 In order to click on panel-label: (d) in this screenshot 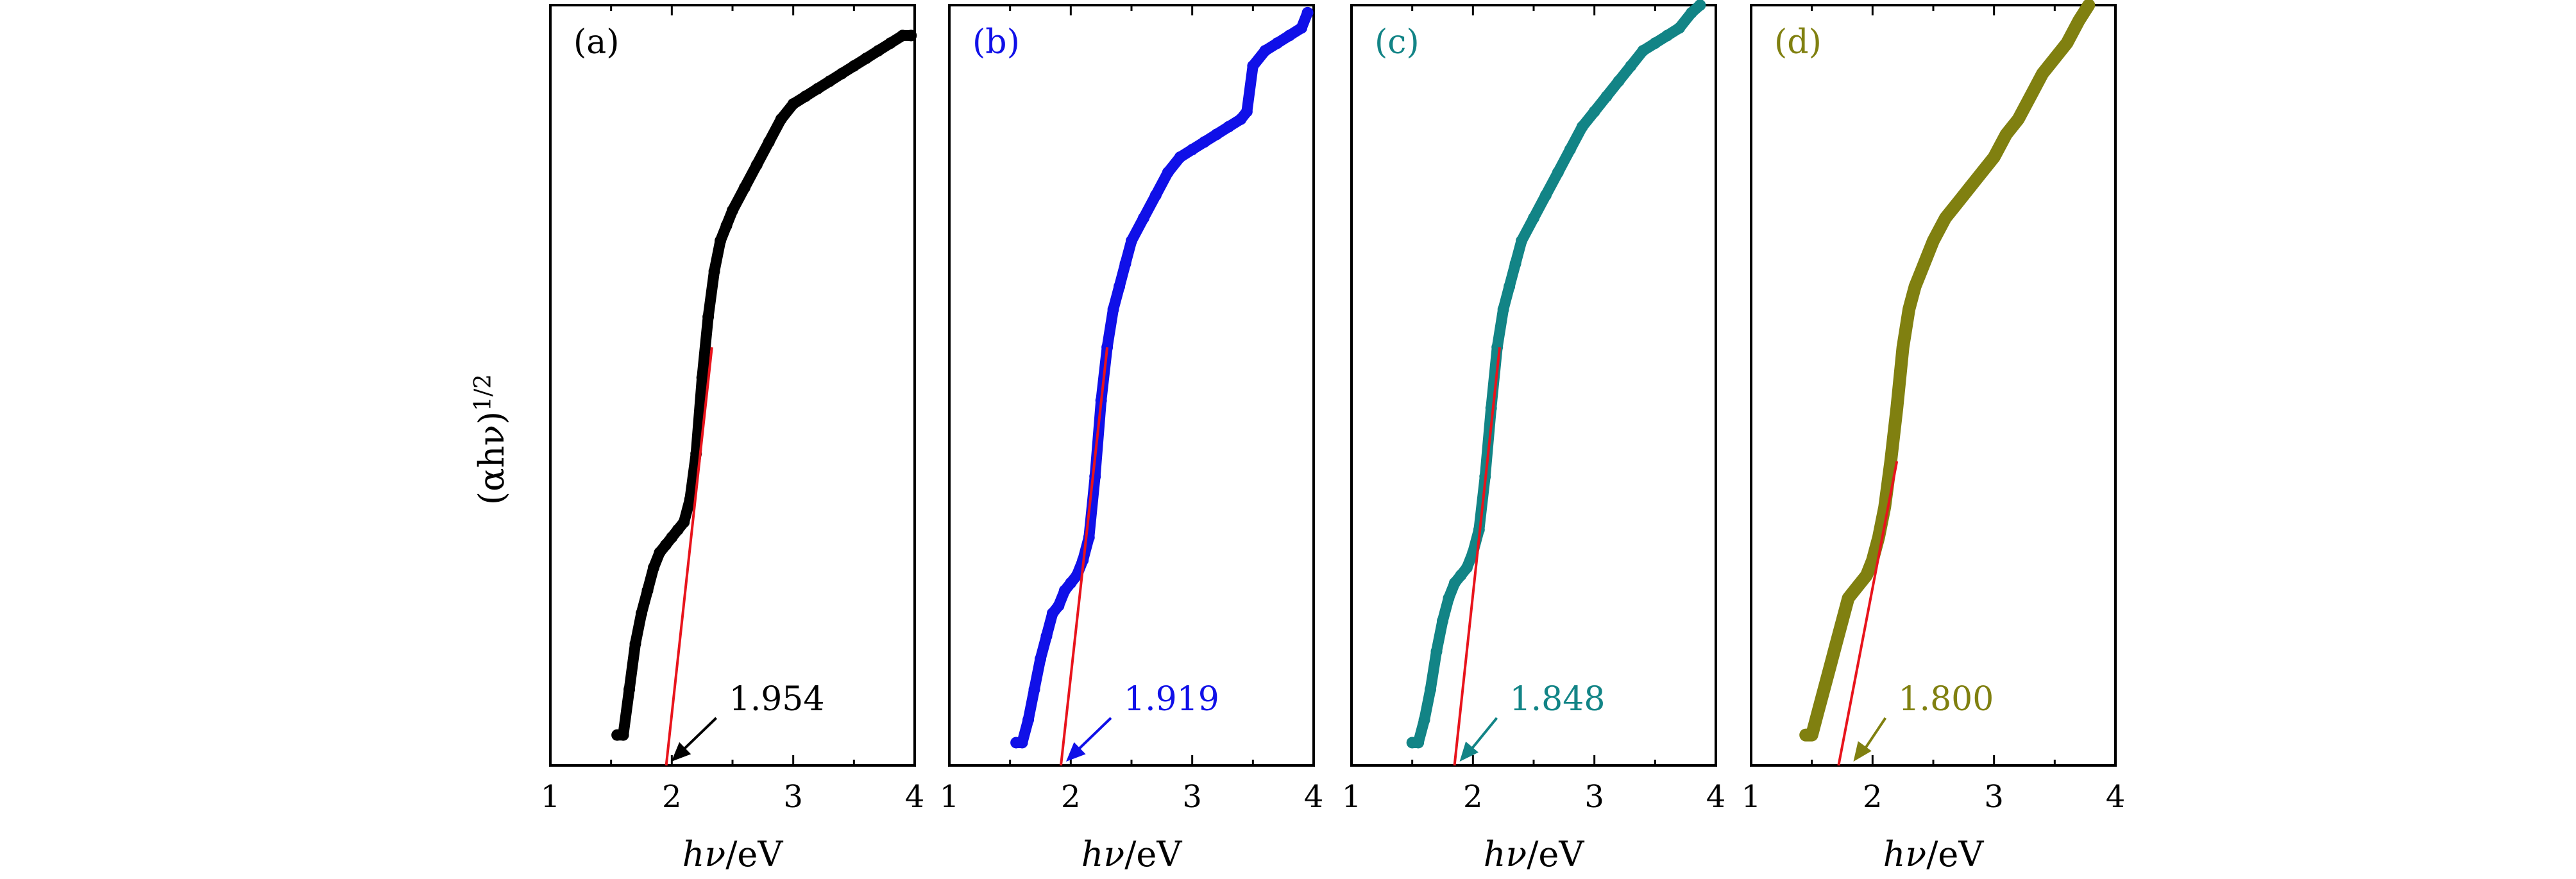, I will do `click(1798, 42)`.